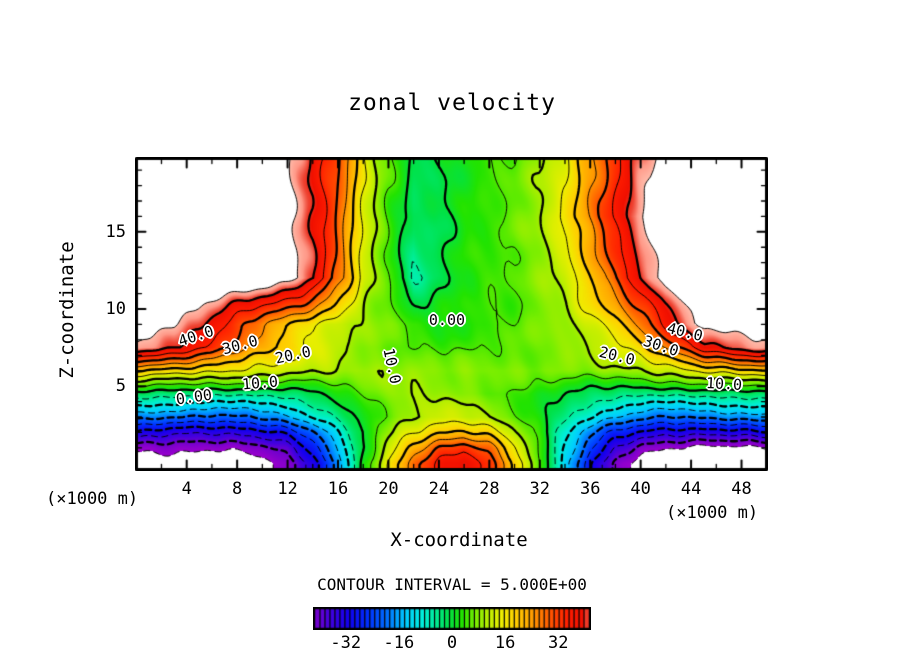 The width and height of the screenshot is (904, 654). What do you see at coordinates (558, 643) in the screenshot?
I see `colorbar-tick-label: 32` at bounding box center [558, 643].